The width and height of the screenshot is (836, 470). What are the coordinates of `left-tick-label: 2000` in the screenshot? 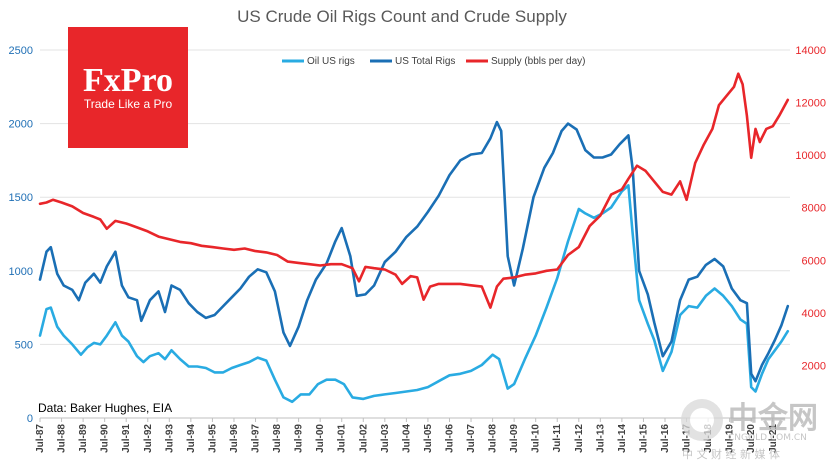 It's located at (21, 125).